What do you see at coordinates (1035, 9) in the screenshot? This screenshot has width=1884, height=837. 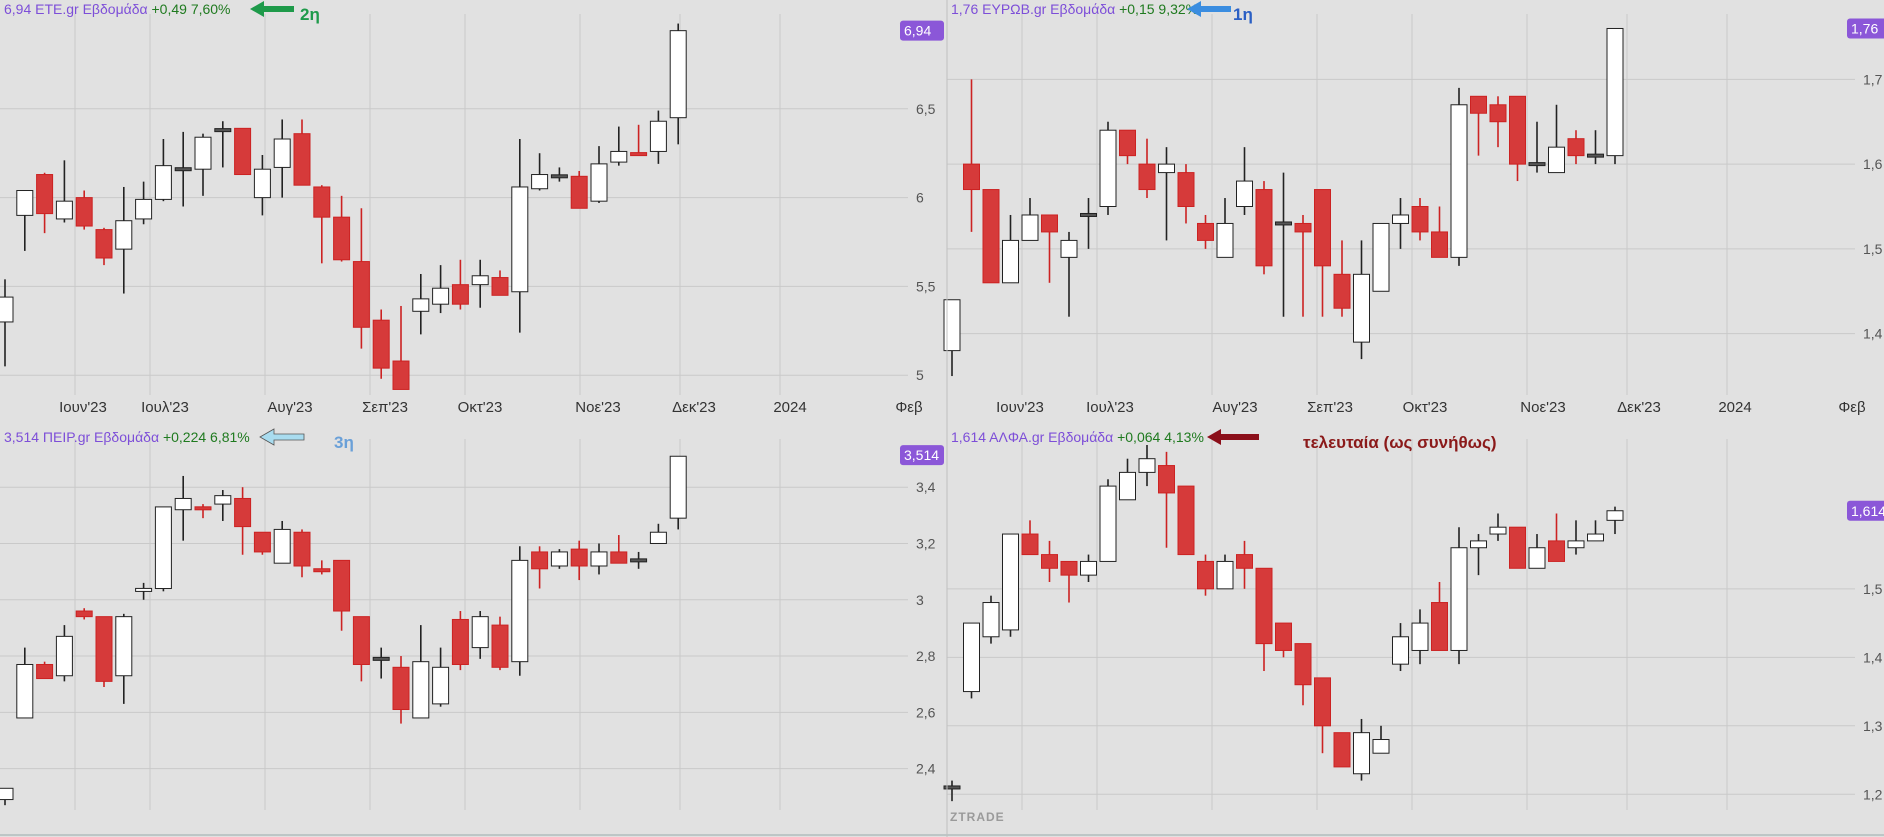 I see `header-symbol: 1,76 ΕΥΡΩΒ.gr Εβδομάδα` at bounding box center [1035, 9].